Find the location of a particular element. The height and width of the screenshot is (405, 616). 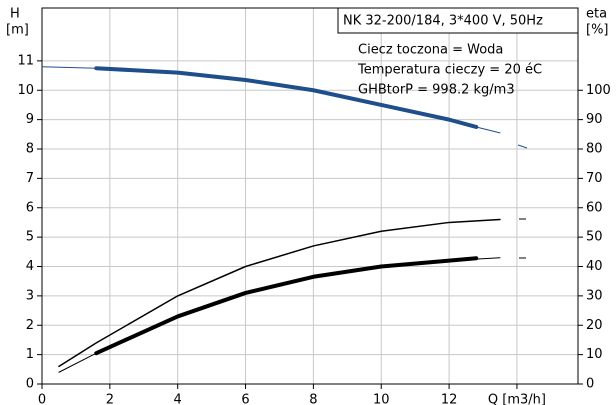

y2-tick-label: 50 is located at coordinates (594, 237).